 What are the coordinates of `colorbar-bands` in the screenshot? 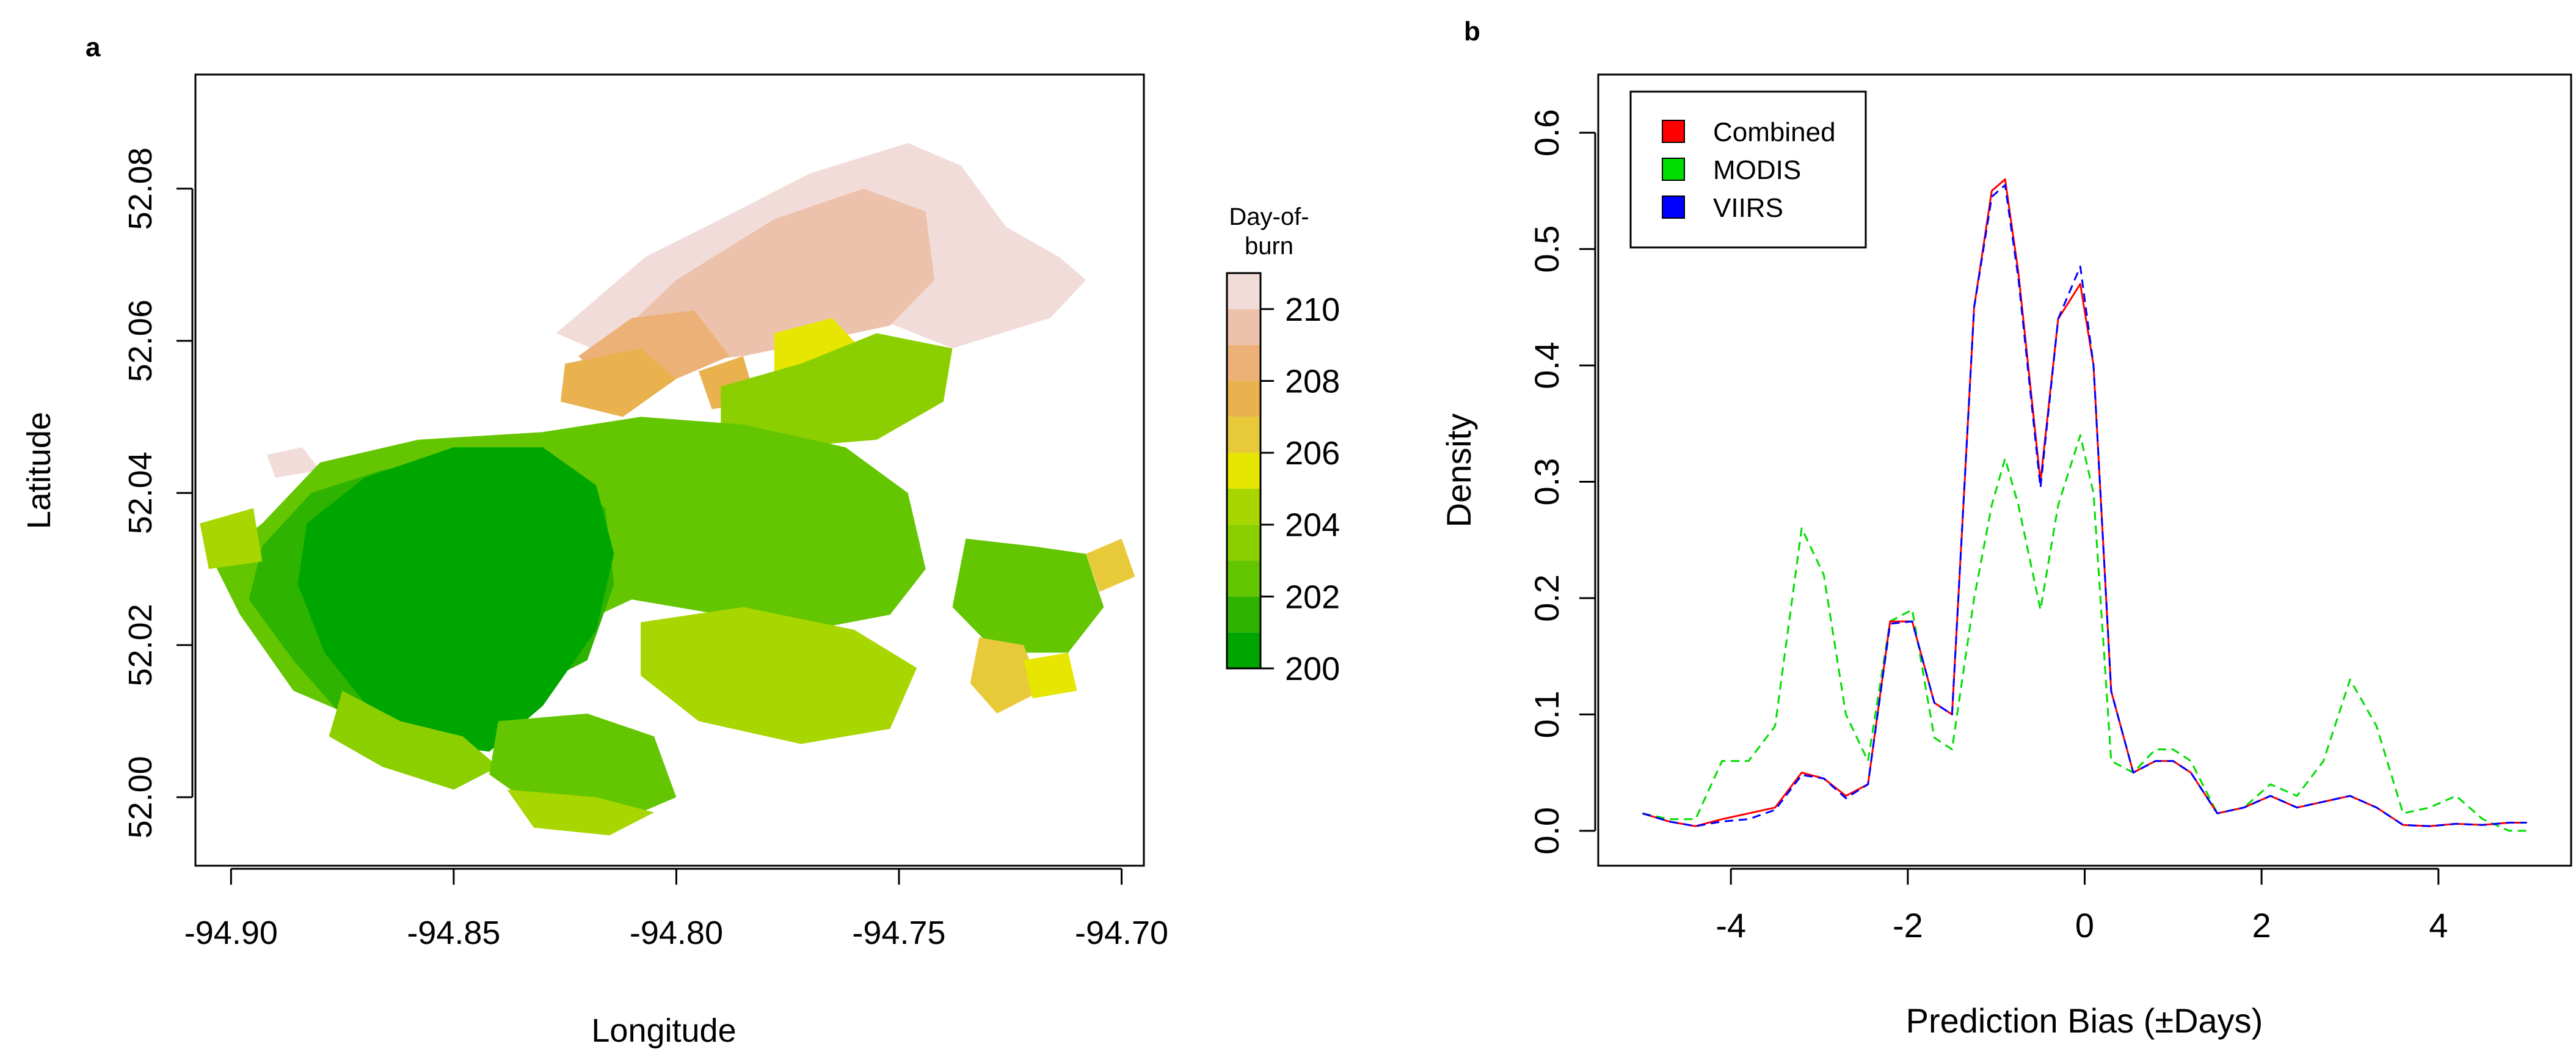 It's located at (1244, 470).